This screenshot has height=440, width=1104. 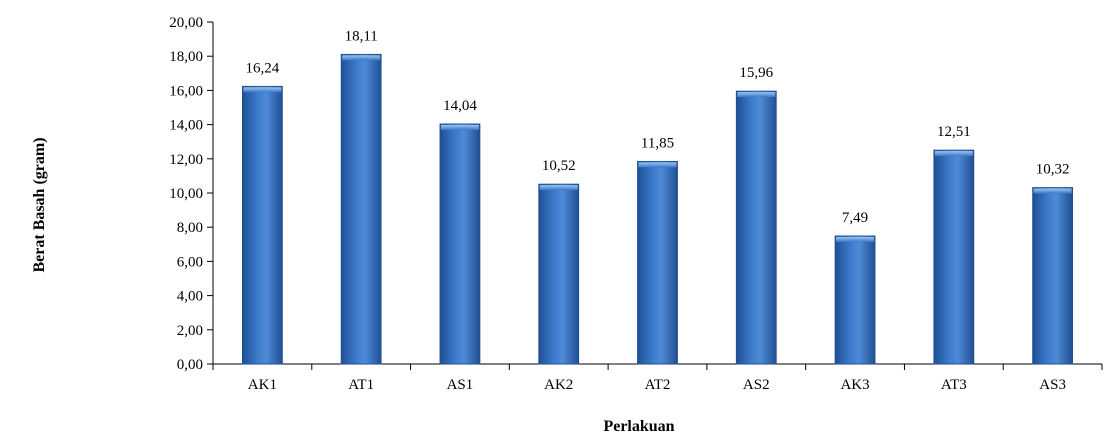 I want to click on y-tick-label: 2,00, so click(x=190, y=331).